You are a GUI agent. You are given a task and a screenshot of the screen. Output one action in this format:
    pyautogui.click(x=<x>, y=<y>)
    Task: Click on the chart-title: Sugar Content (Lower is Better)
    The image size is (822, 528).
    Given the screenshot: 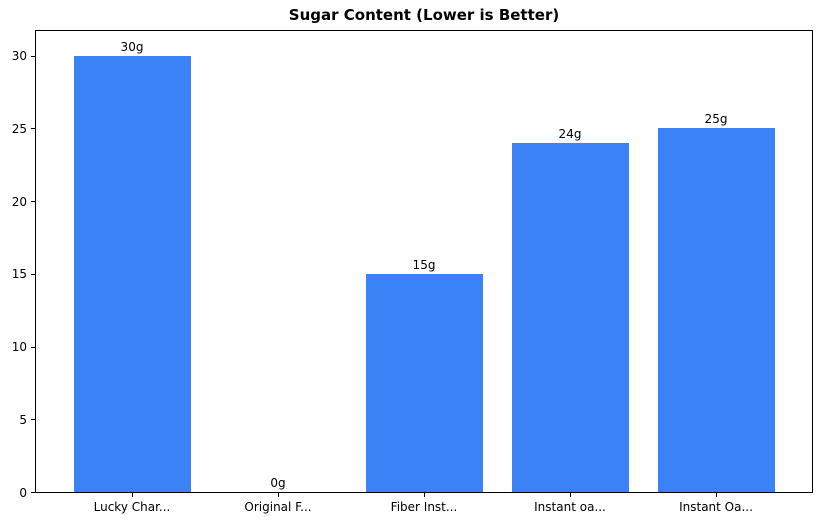 What is the action you would take?
    pyautogui.click(x=424, y=15)
    